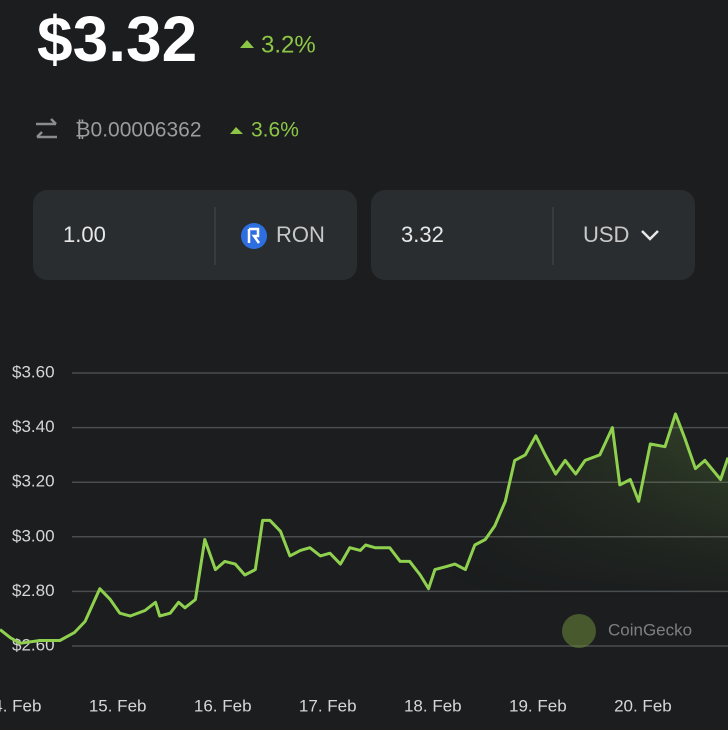  What do you see at coordinates (138, 130) in the screenshot?
I see `btc-price: ₿0.00006362` at bounding box center [138, 130].